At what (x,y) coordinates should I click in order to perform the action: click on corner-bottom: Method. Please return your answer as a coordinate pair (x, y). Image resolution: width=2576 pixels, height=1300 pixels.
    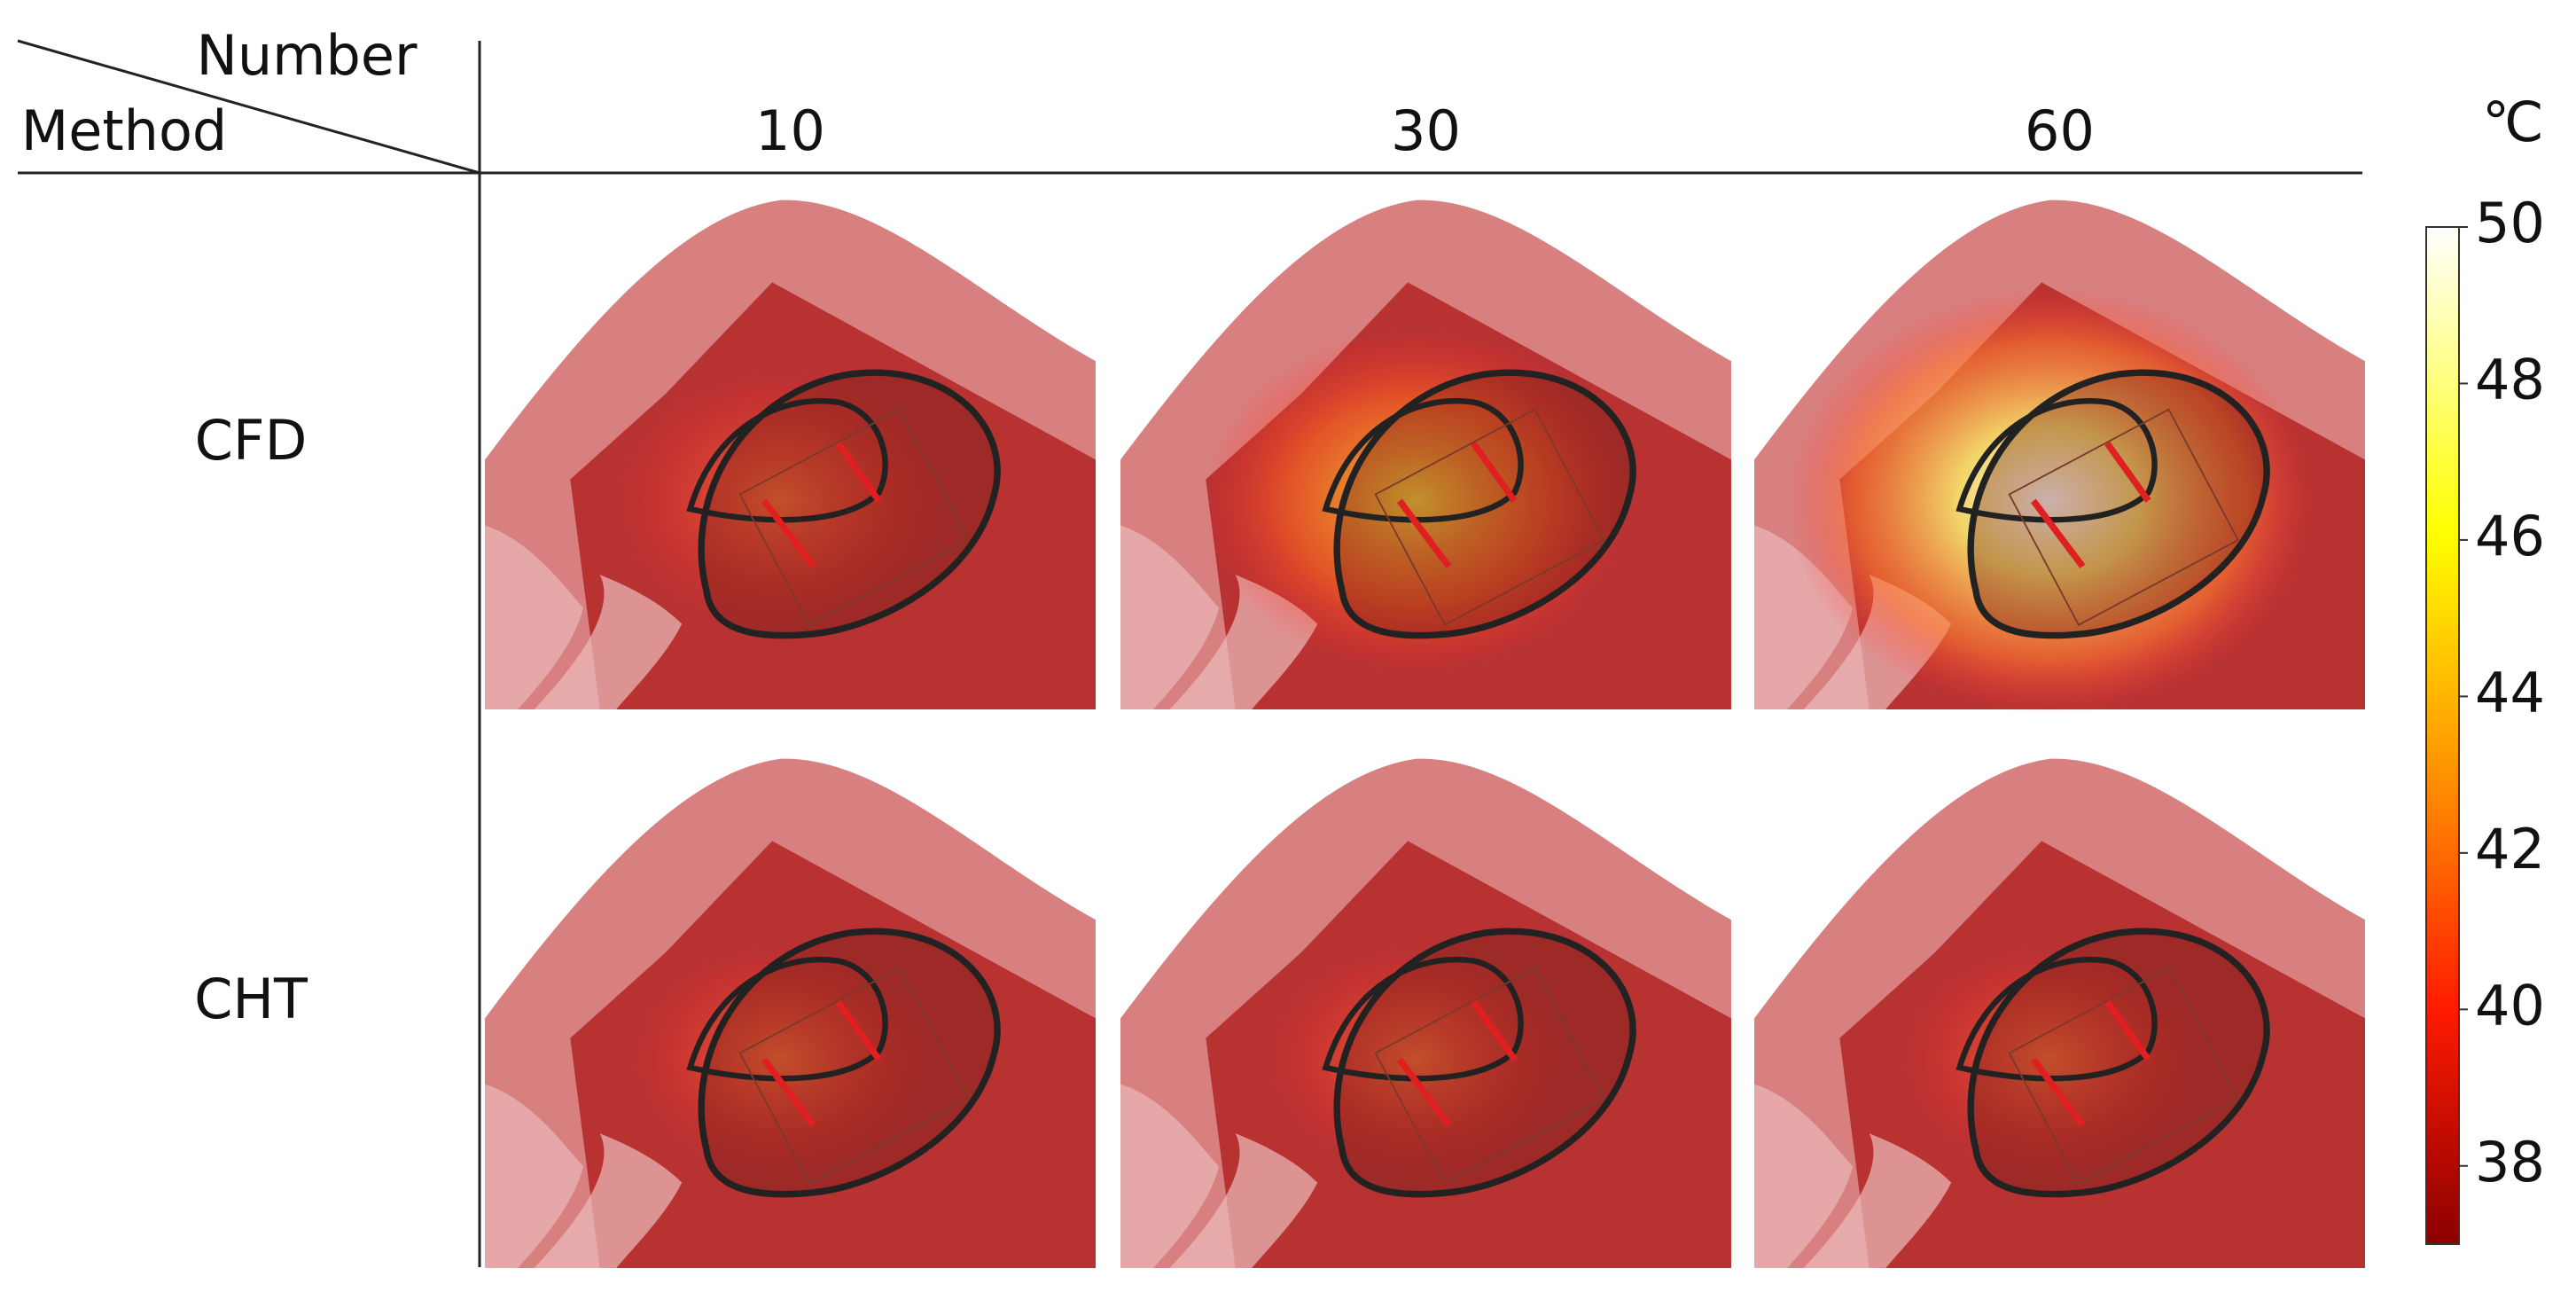
    Looking at the image, I should click on (124, 130).